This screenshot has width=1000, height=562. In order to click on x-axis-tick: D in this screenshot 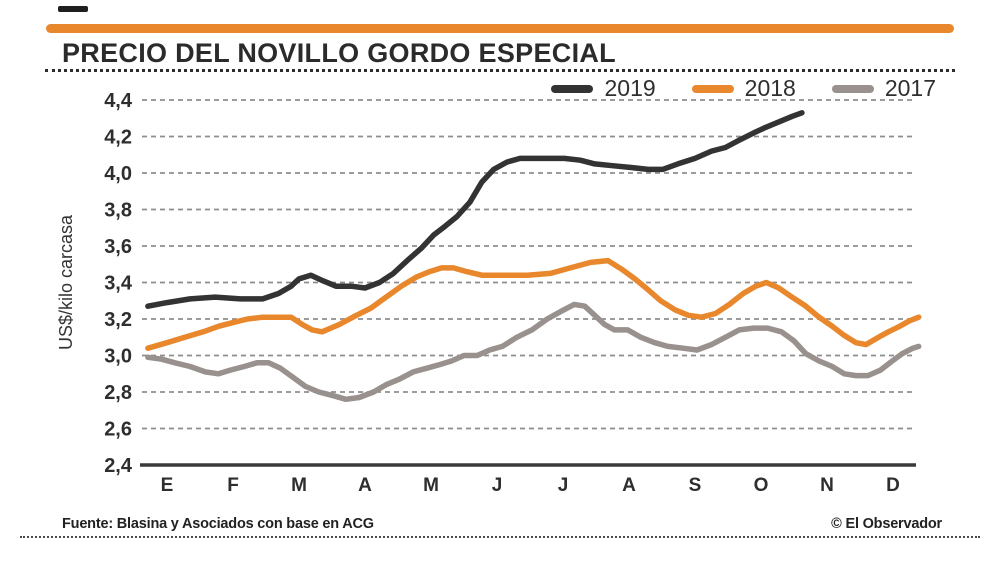, I will do `click(893, 485)`.